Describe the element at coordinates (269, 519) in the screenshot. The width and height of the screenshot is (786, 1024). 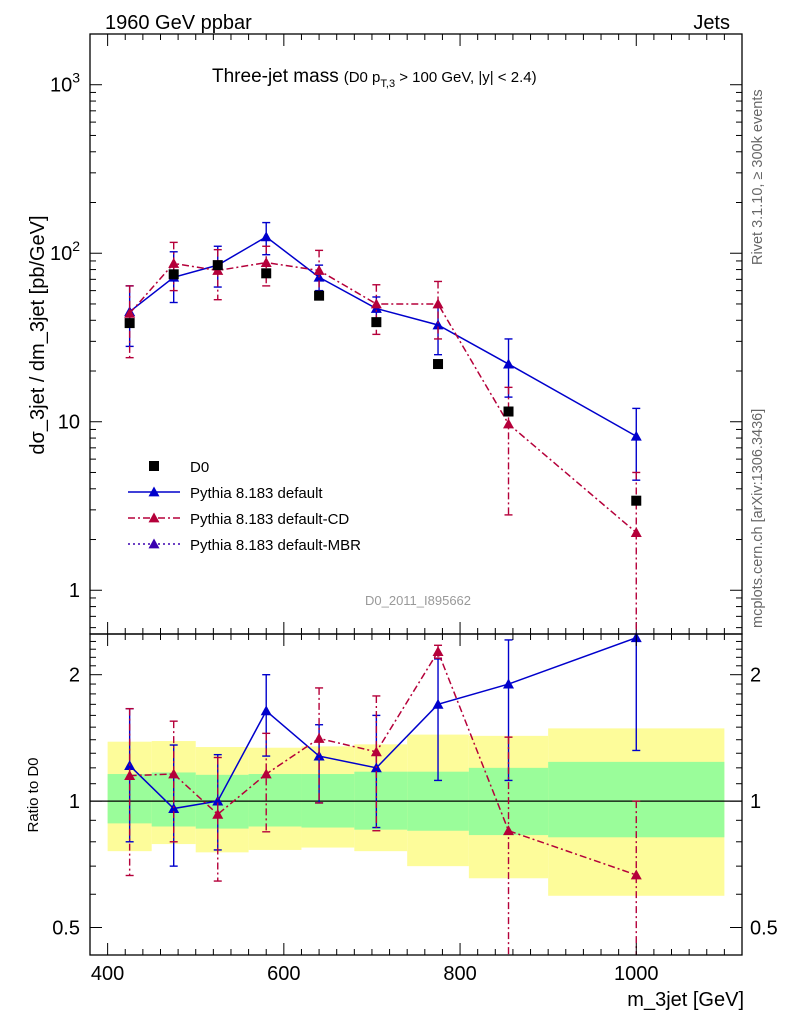
I see `legend-label-2: Pythia 8.183 default-CD` at that location.